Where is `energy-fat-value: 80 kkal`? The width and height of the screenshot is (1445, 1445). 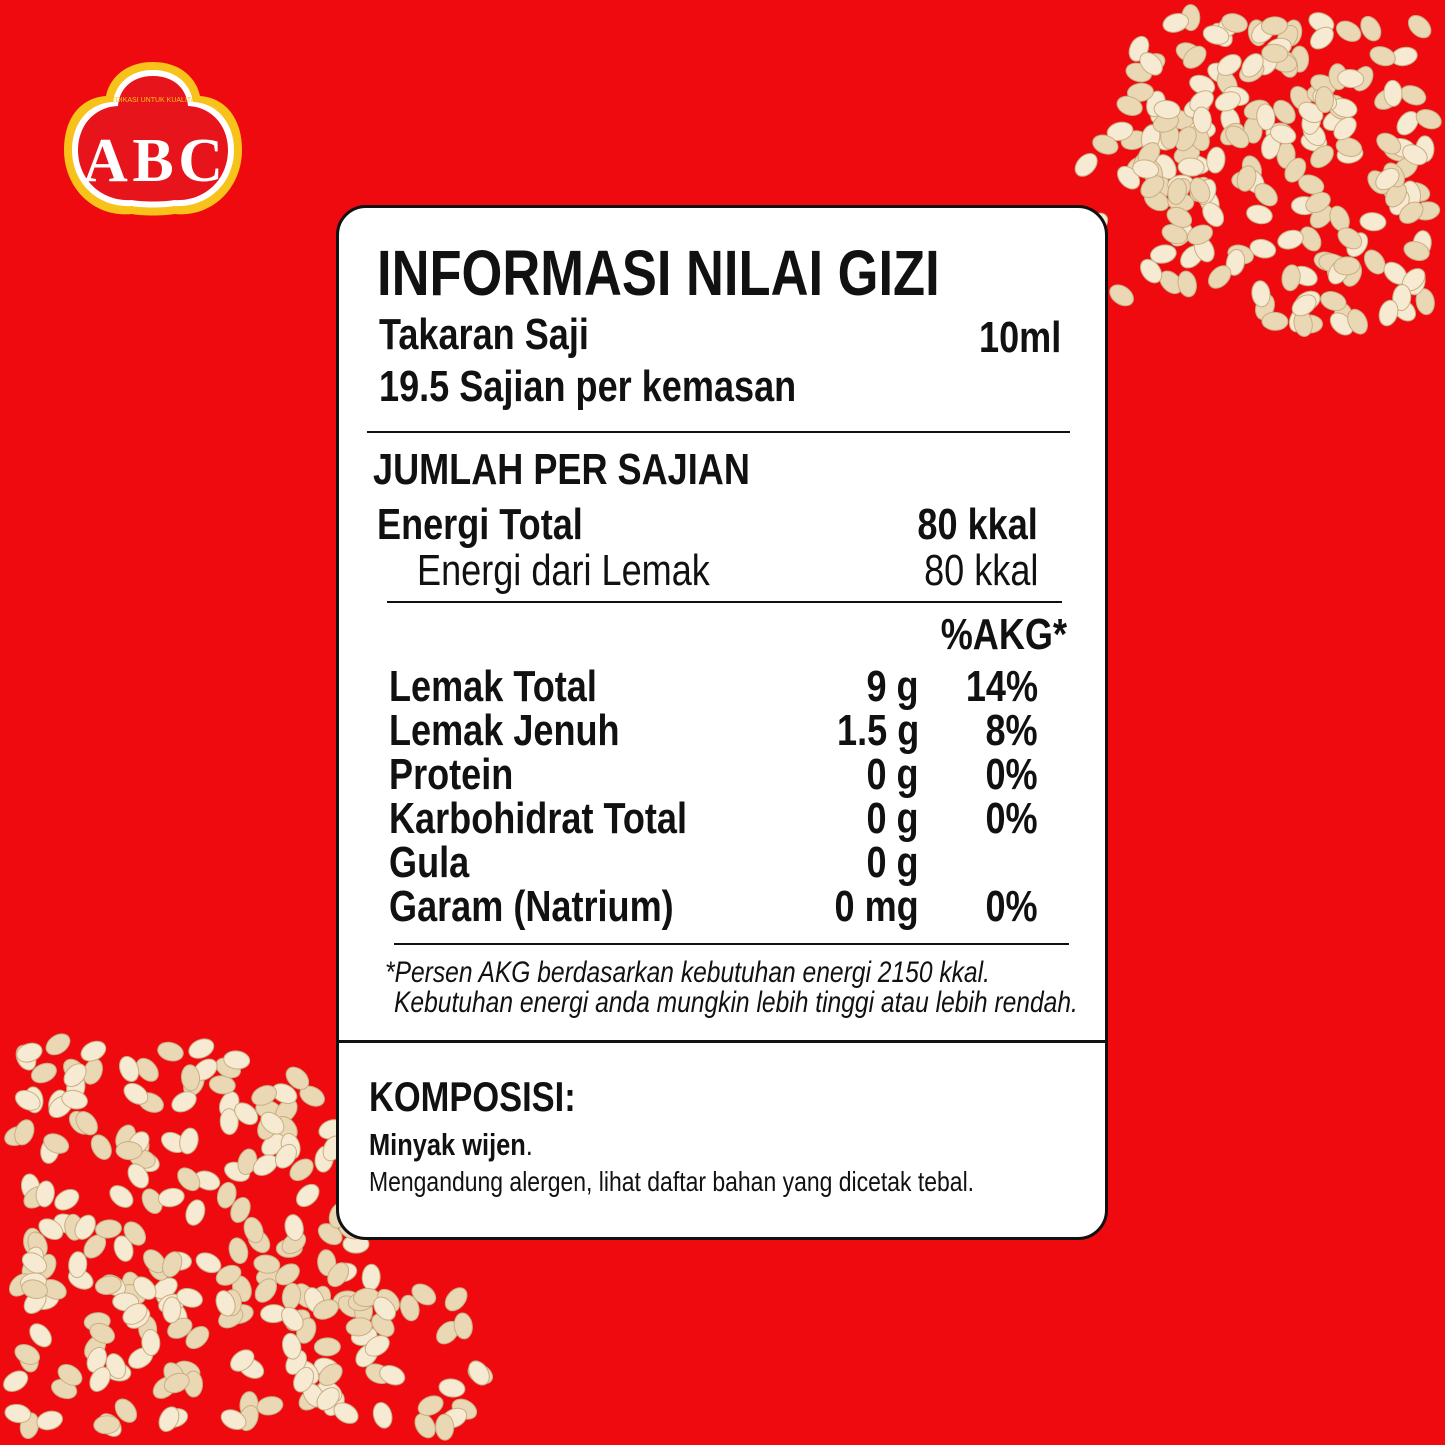 energy-fat-value: 80 kkal is located at coordinates (980, 570).